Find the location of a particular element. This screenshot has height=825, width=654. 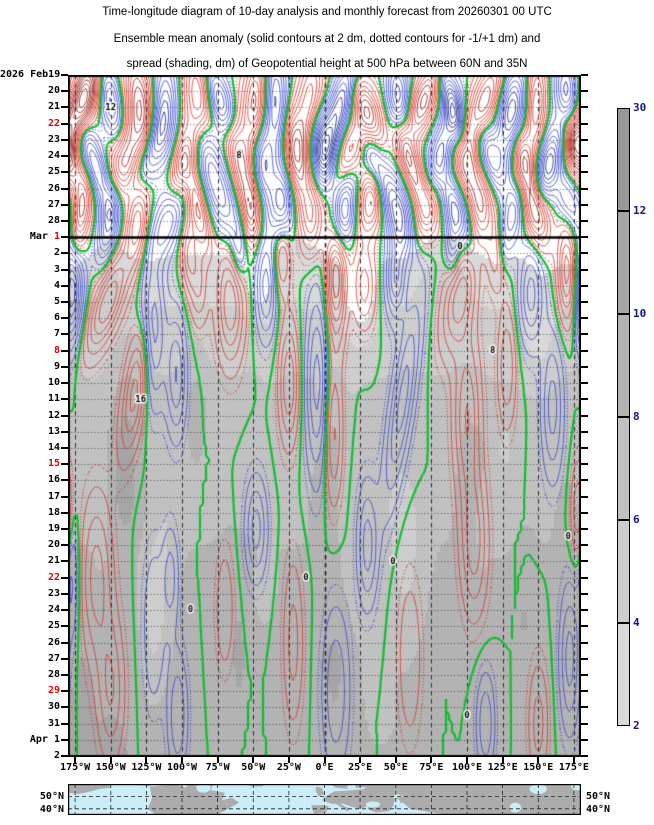

y-axis-label: 8 is located at coordinates (30, 351).